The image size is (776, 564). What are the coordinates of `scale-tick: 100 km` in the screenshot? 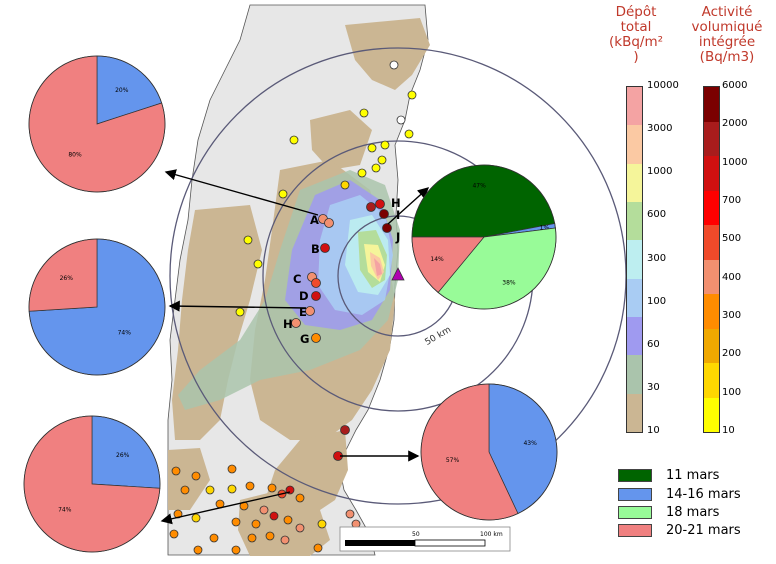 It's located at (491, 534).